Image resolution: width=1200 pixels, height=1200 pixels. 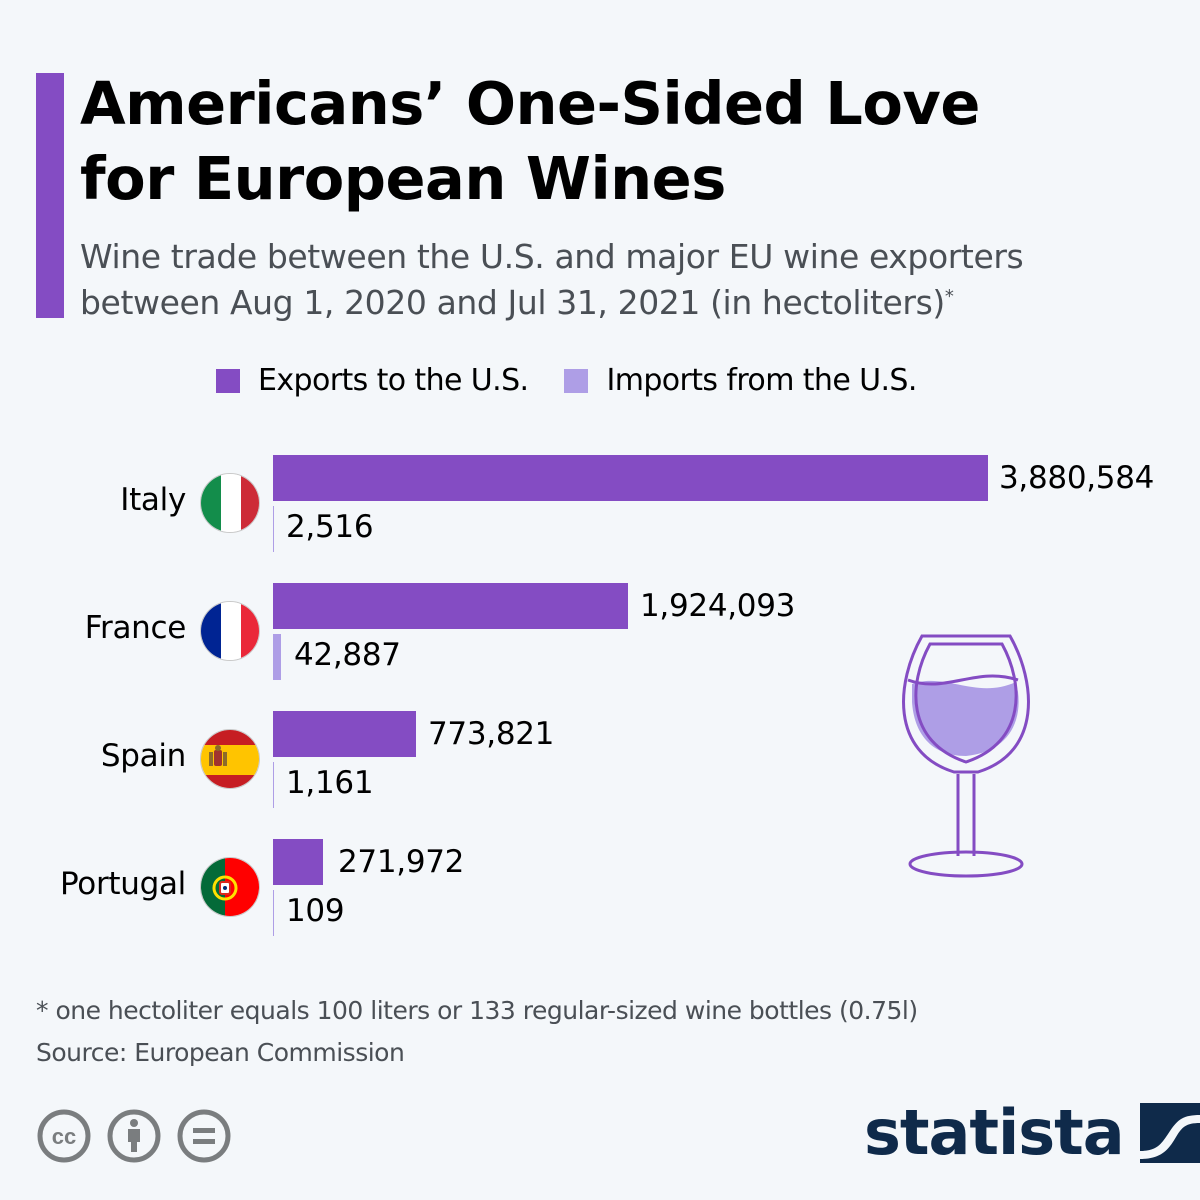 I want to click on legend-item-imports: Imports from the U.S., so click(x=740, y=380).